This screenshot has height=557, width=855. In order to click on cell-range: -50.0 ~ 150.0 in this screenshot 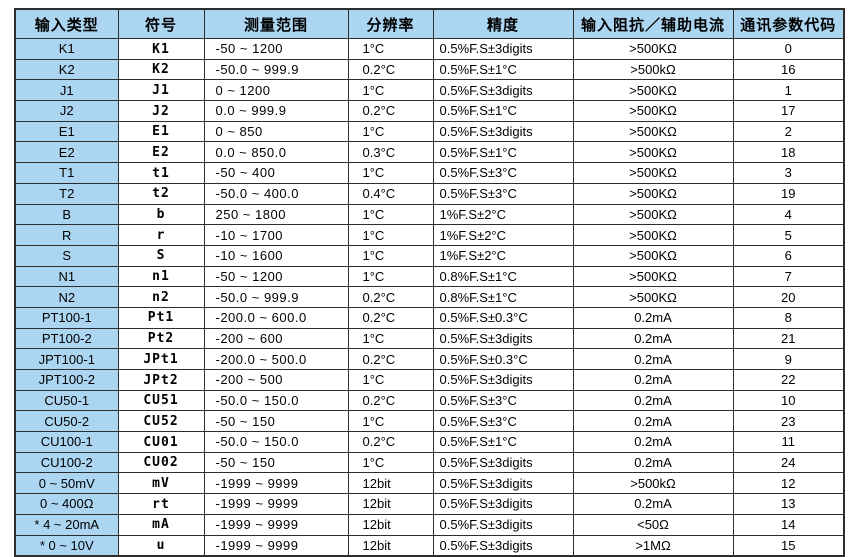, I will do `click(276, 400)`.